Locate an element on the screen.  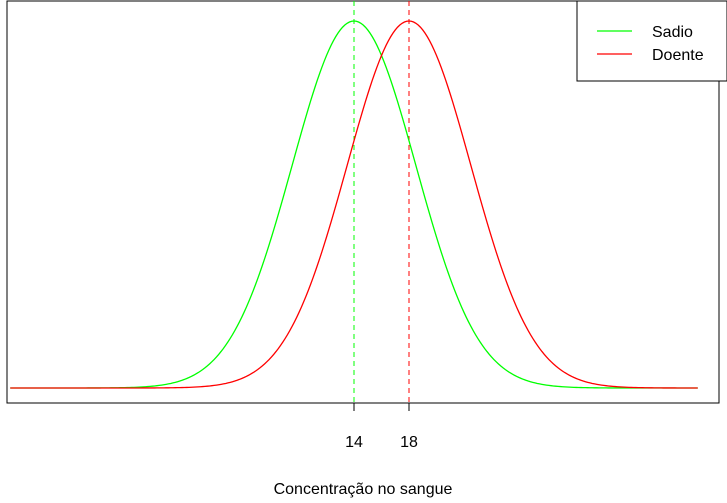
x-tick-label-14: 14 is located at coordinates (354, 442).